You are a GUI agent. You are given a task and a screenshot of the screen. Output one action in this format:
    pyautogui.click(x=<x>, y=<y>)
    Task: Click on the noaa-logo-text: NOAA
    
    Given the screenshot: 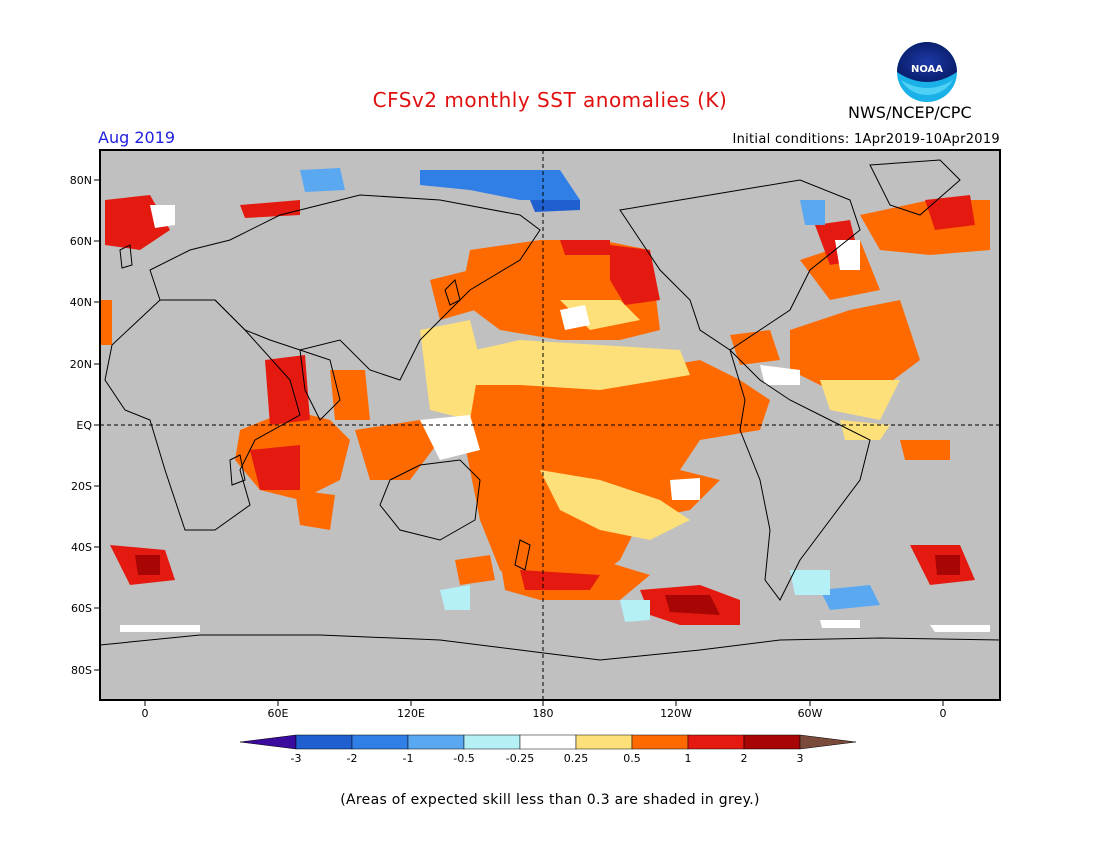 What is the action you would take?
    pyautogui.click(x=927, y=69)
    